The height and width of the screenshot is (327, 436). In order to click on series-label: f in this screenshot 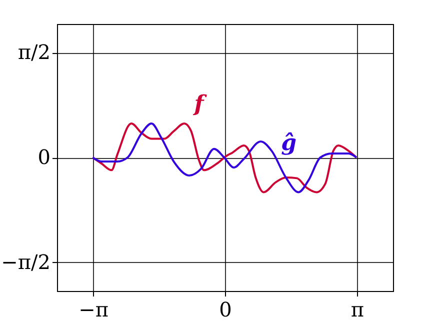, I will do `click(200, 104)`.